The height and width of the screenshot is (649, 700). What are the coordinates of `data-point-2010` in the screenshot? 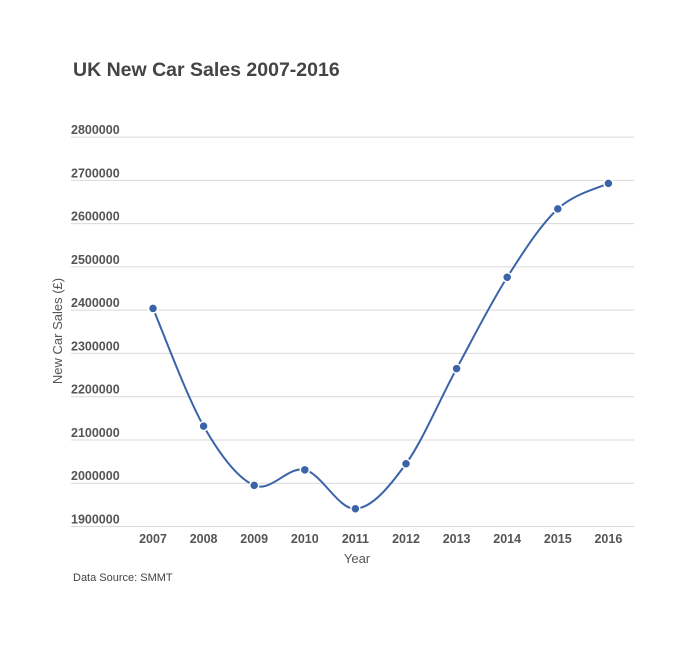 It's located at (305, 470).